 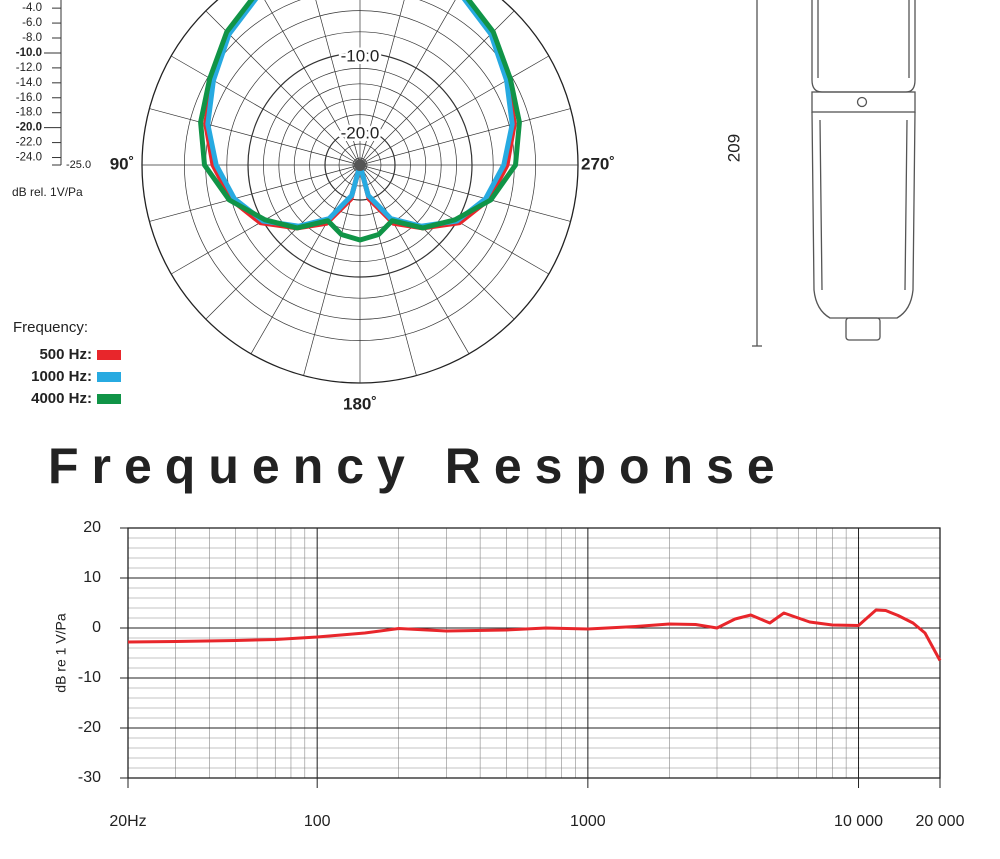 What do you see at coordinates (92, 577) in the screenshot?
I see `y-tick-label: 10` at bounding box center [92, 577].